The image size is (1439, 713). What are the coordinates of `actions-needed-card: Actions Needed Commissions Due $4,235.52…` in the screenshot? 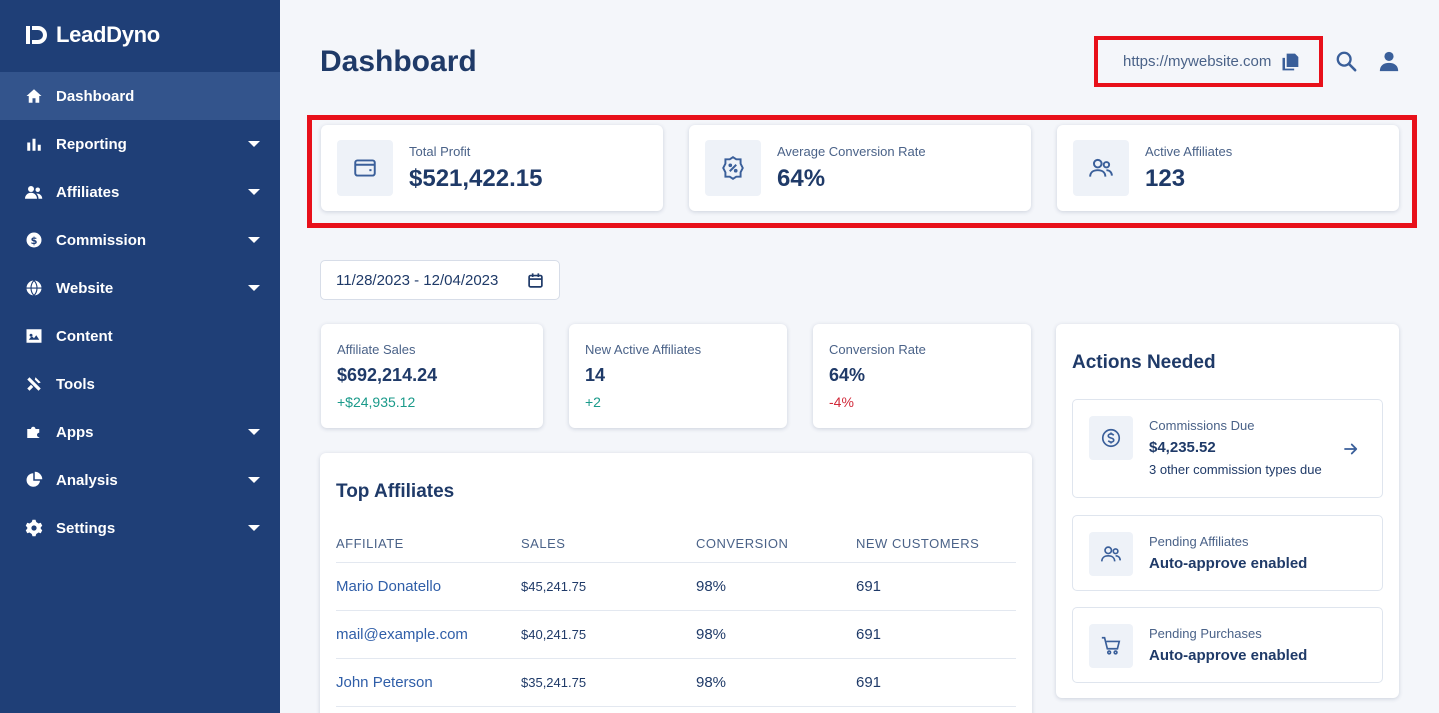 It's located at (1227, 511).